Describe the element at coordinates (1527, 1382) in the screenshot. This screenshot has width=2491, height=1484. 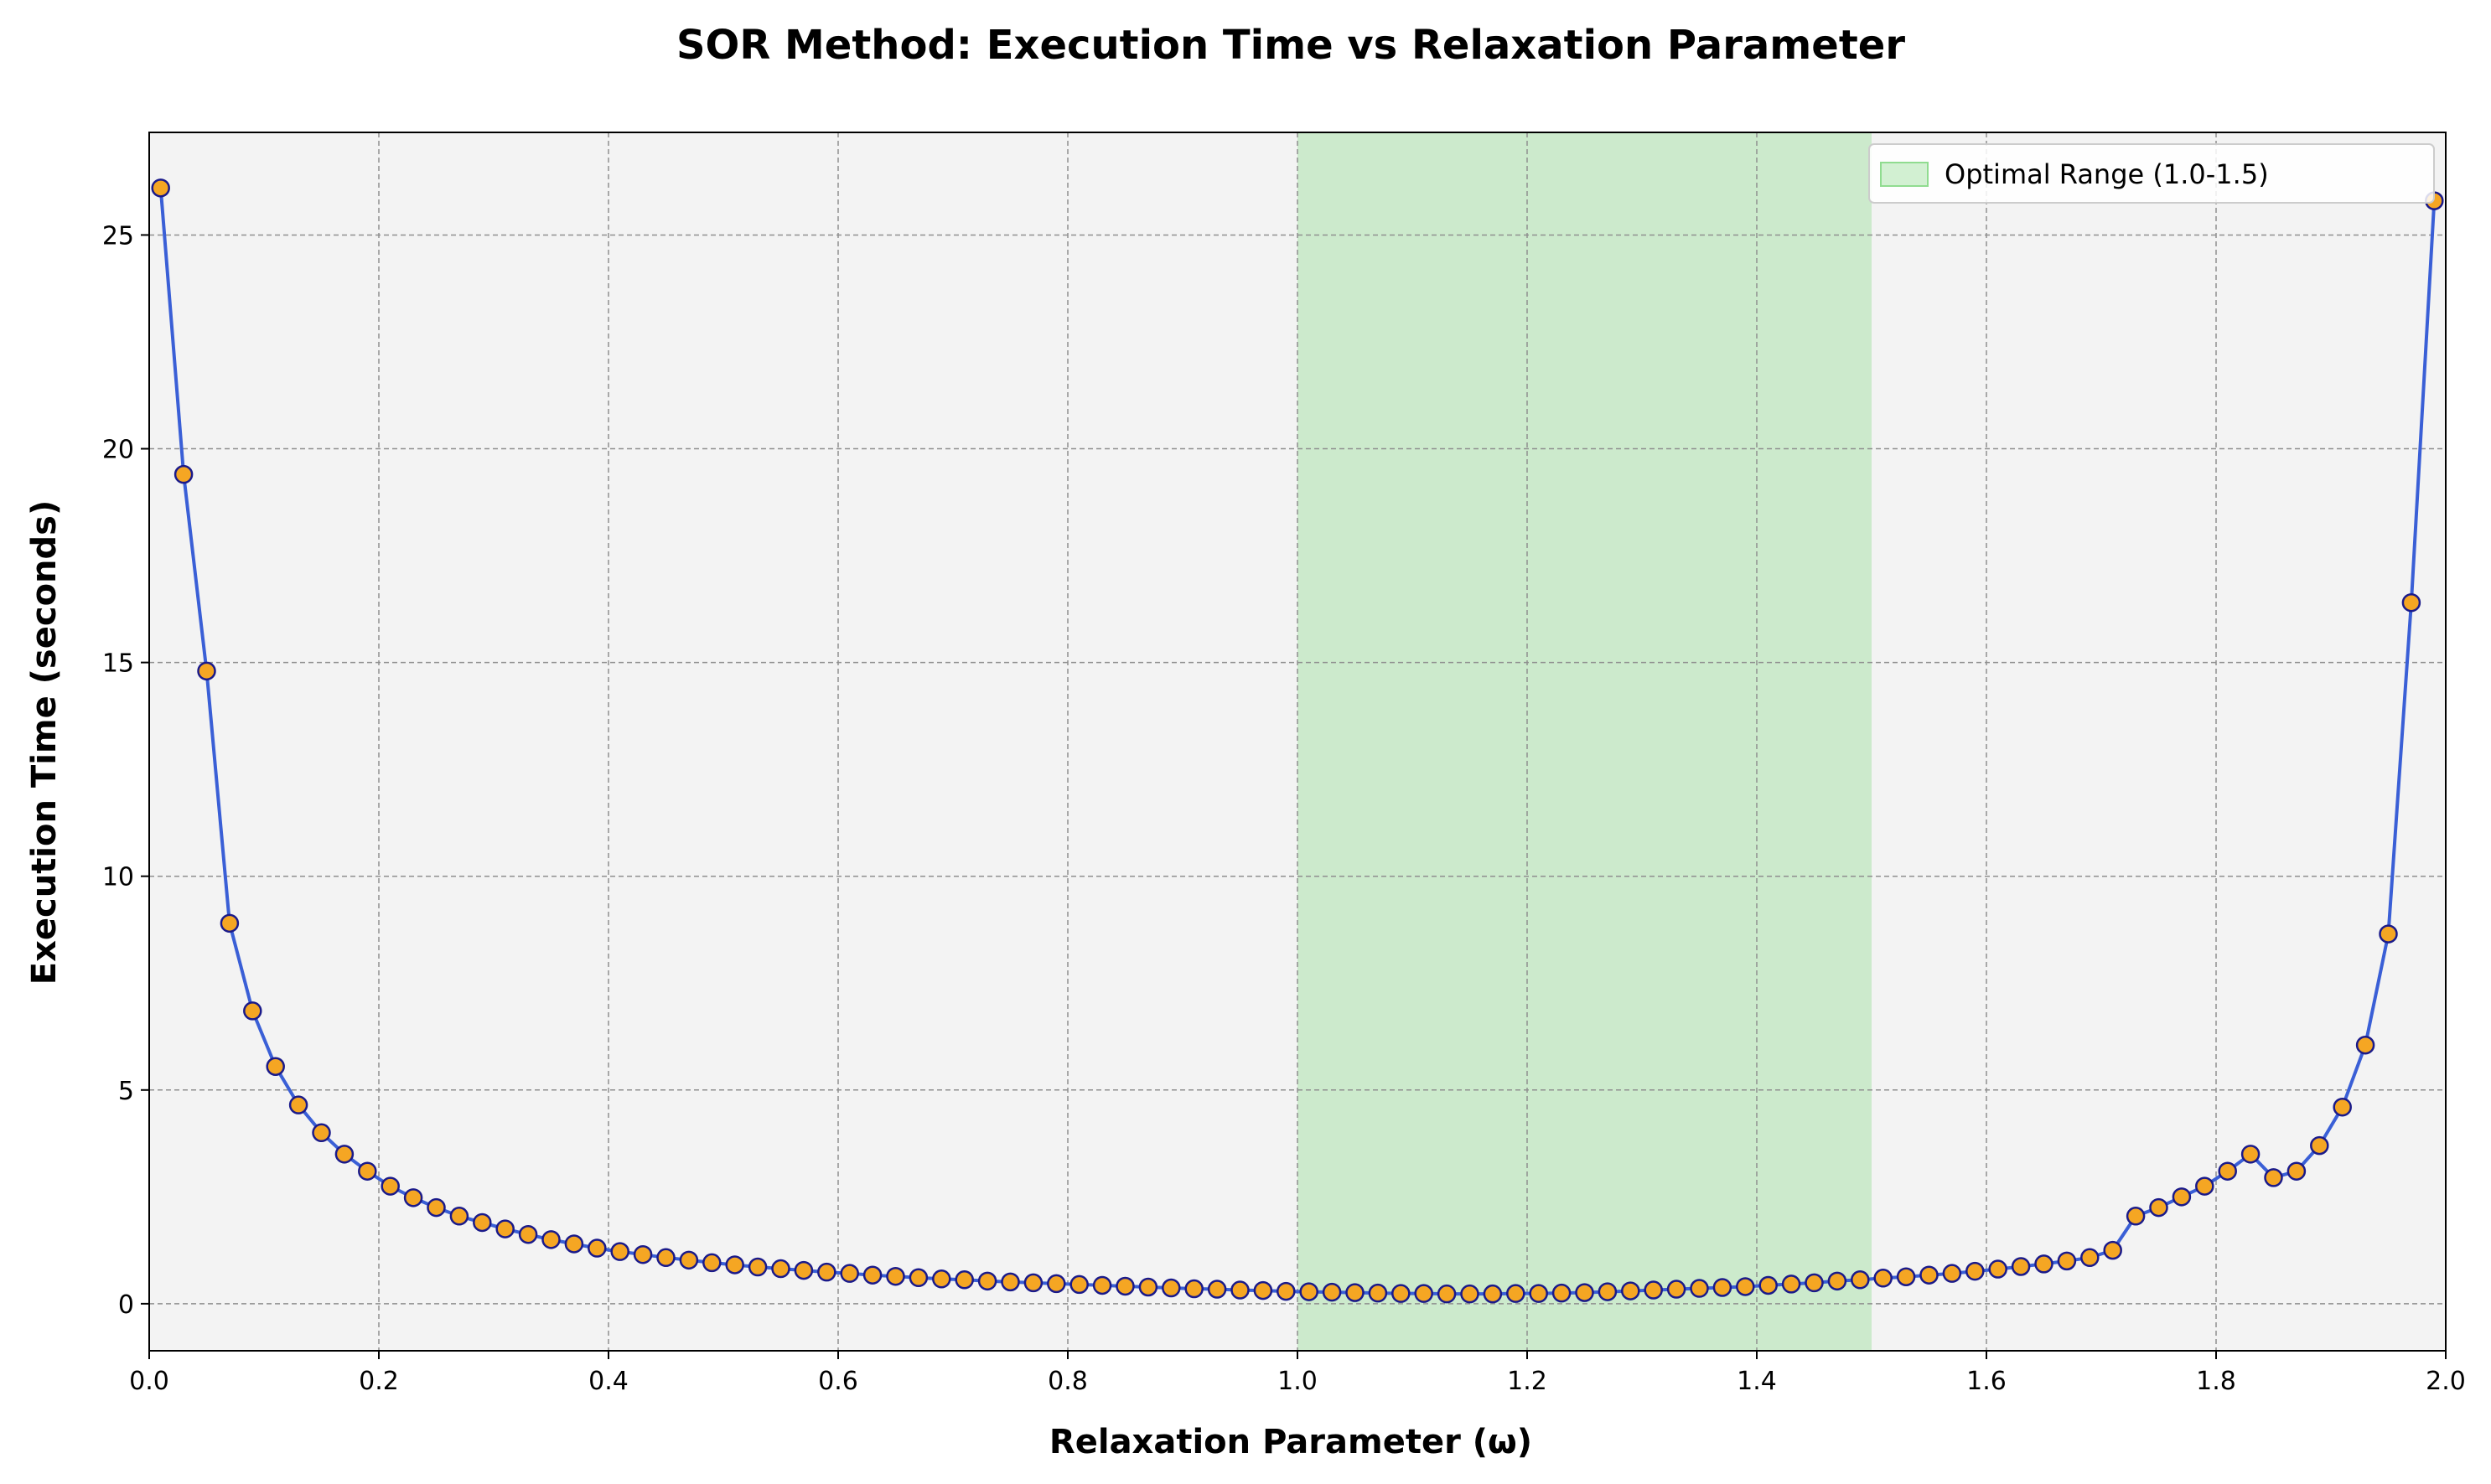
I see `x-tick-label: 1.2` at that location.